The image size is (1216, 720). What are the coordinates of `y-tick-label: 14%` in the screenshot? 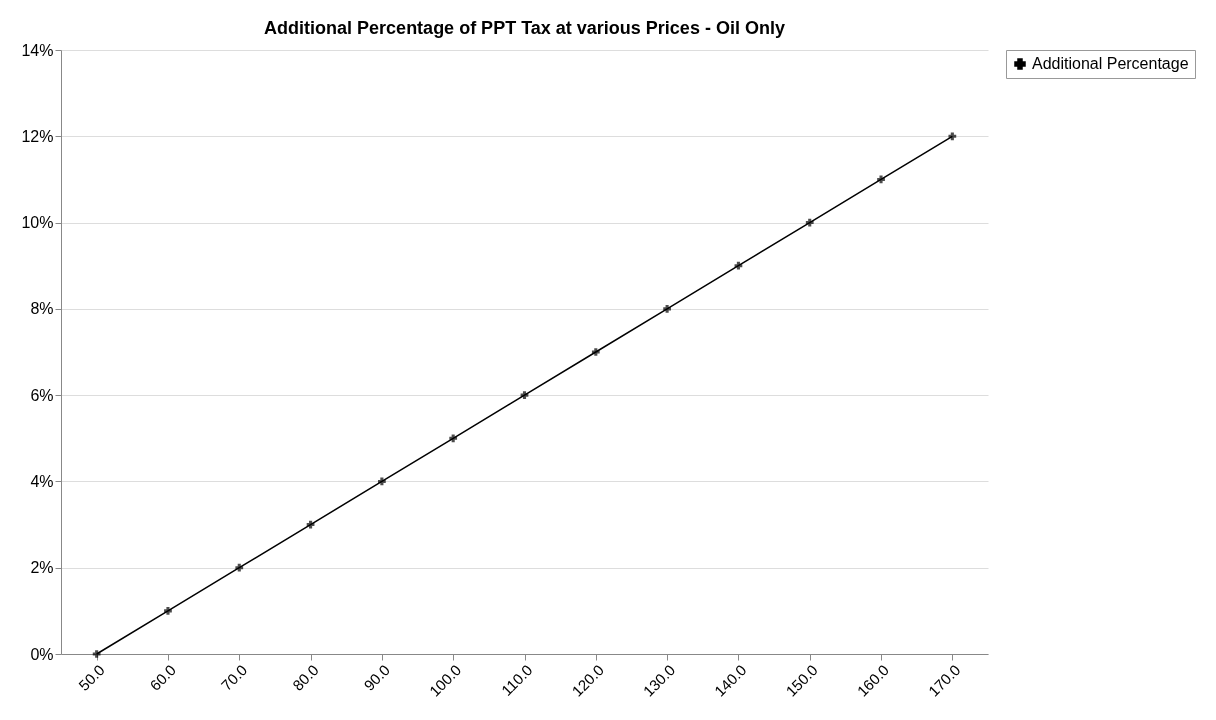 It's located at (37, 50).